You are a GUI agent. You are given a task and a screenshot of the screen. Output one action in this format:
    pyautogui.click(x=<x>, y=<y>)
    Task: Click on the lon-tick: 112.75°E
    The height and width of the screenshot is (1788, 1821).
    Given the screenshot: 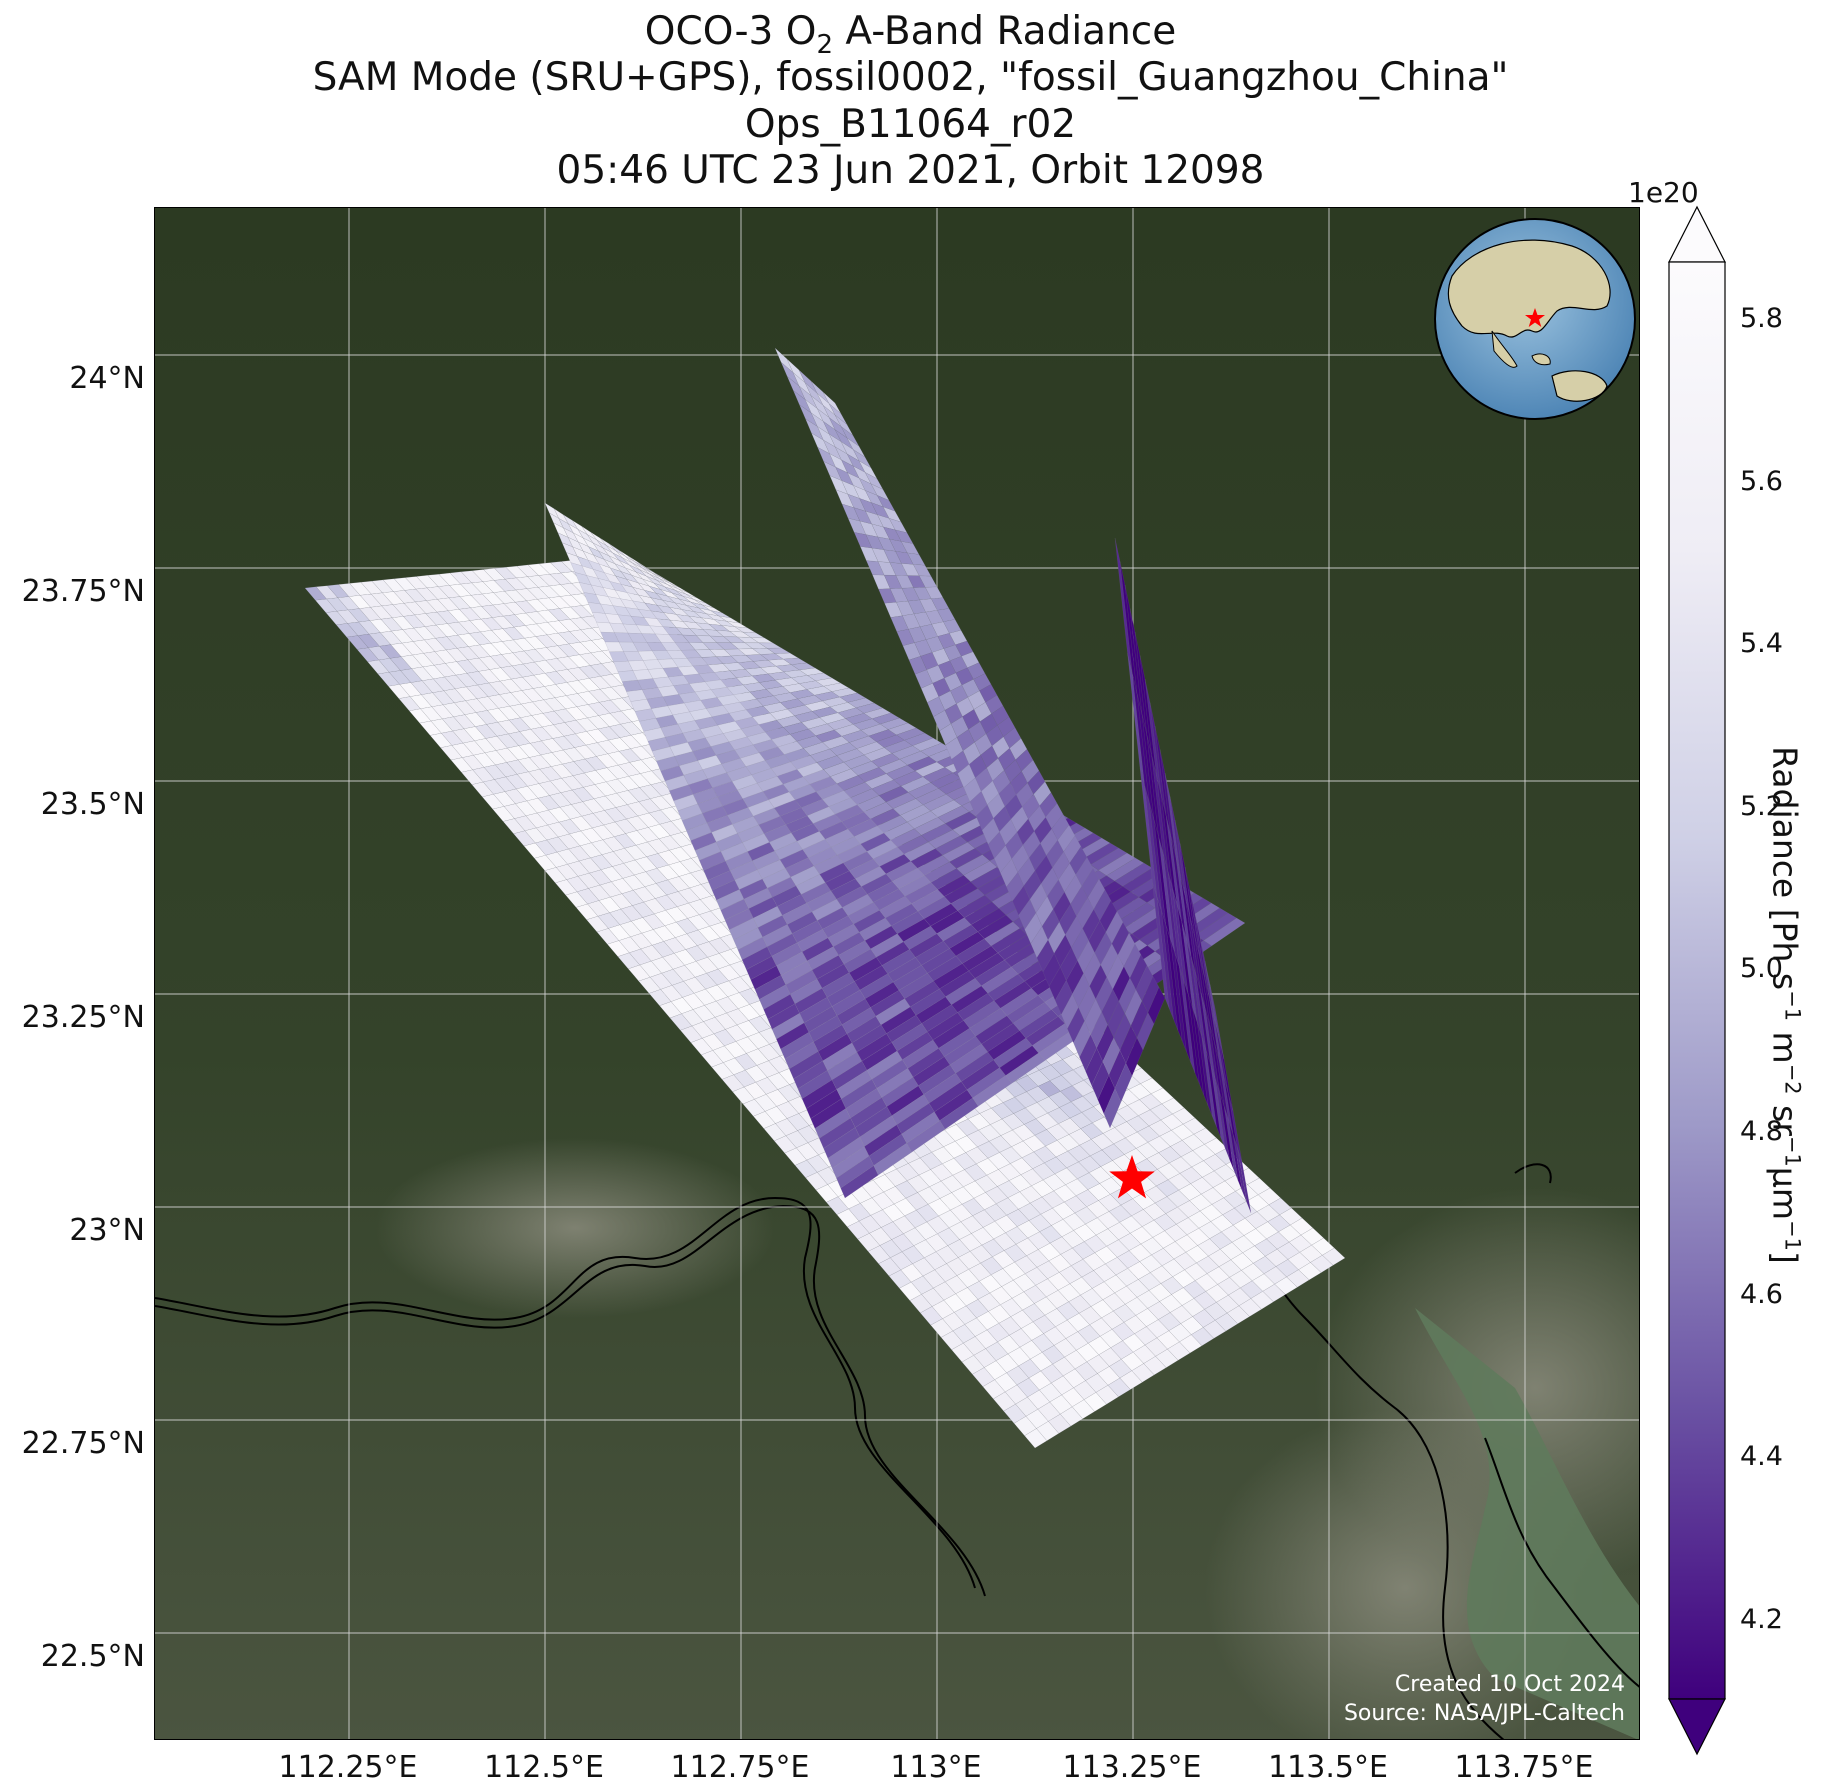 What is the action you would take?
    pyautogui.click(x=740, y=1767)
    